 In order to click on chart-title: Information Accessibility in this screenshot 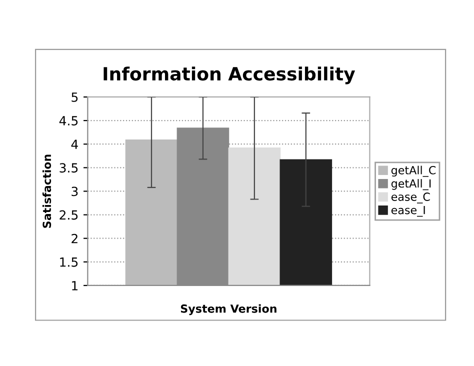, I will do `click(230, 75)`.